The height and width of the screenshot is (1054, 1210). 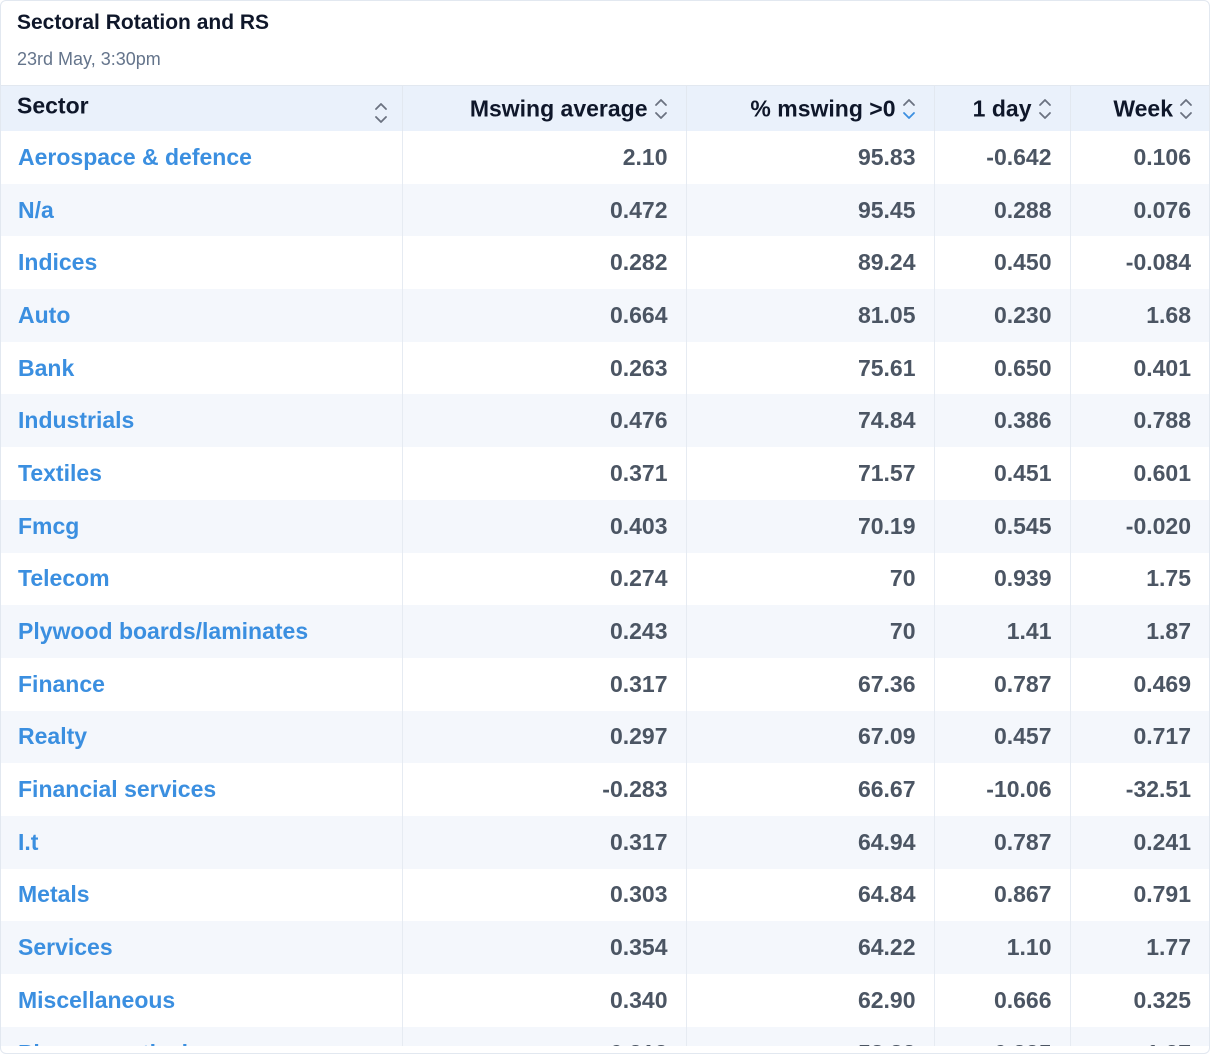 I want to click on cell-pct-mswing-positive: 64.84, so click(x=810, y=895).